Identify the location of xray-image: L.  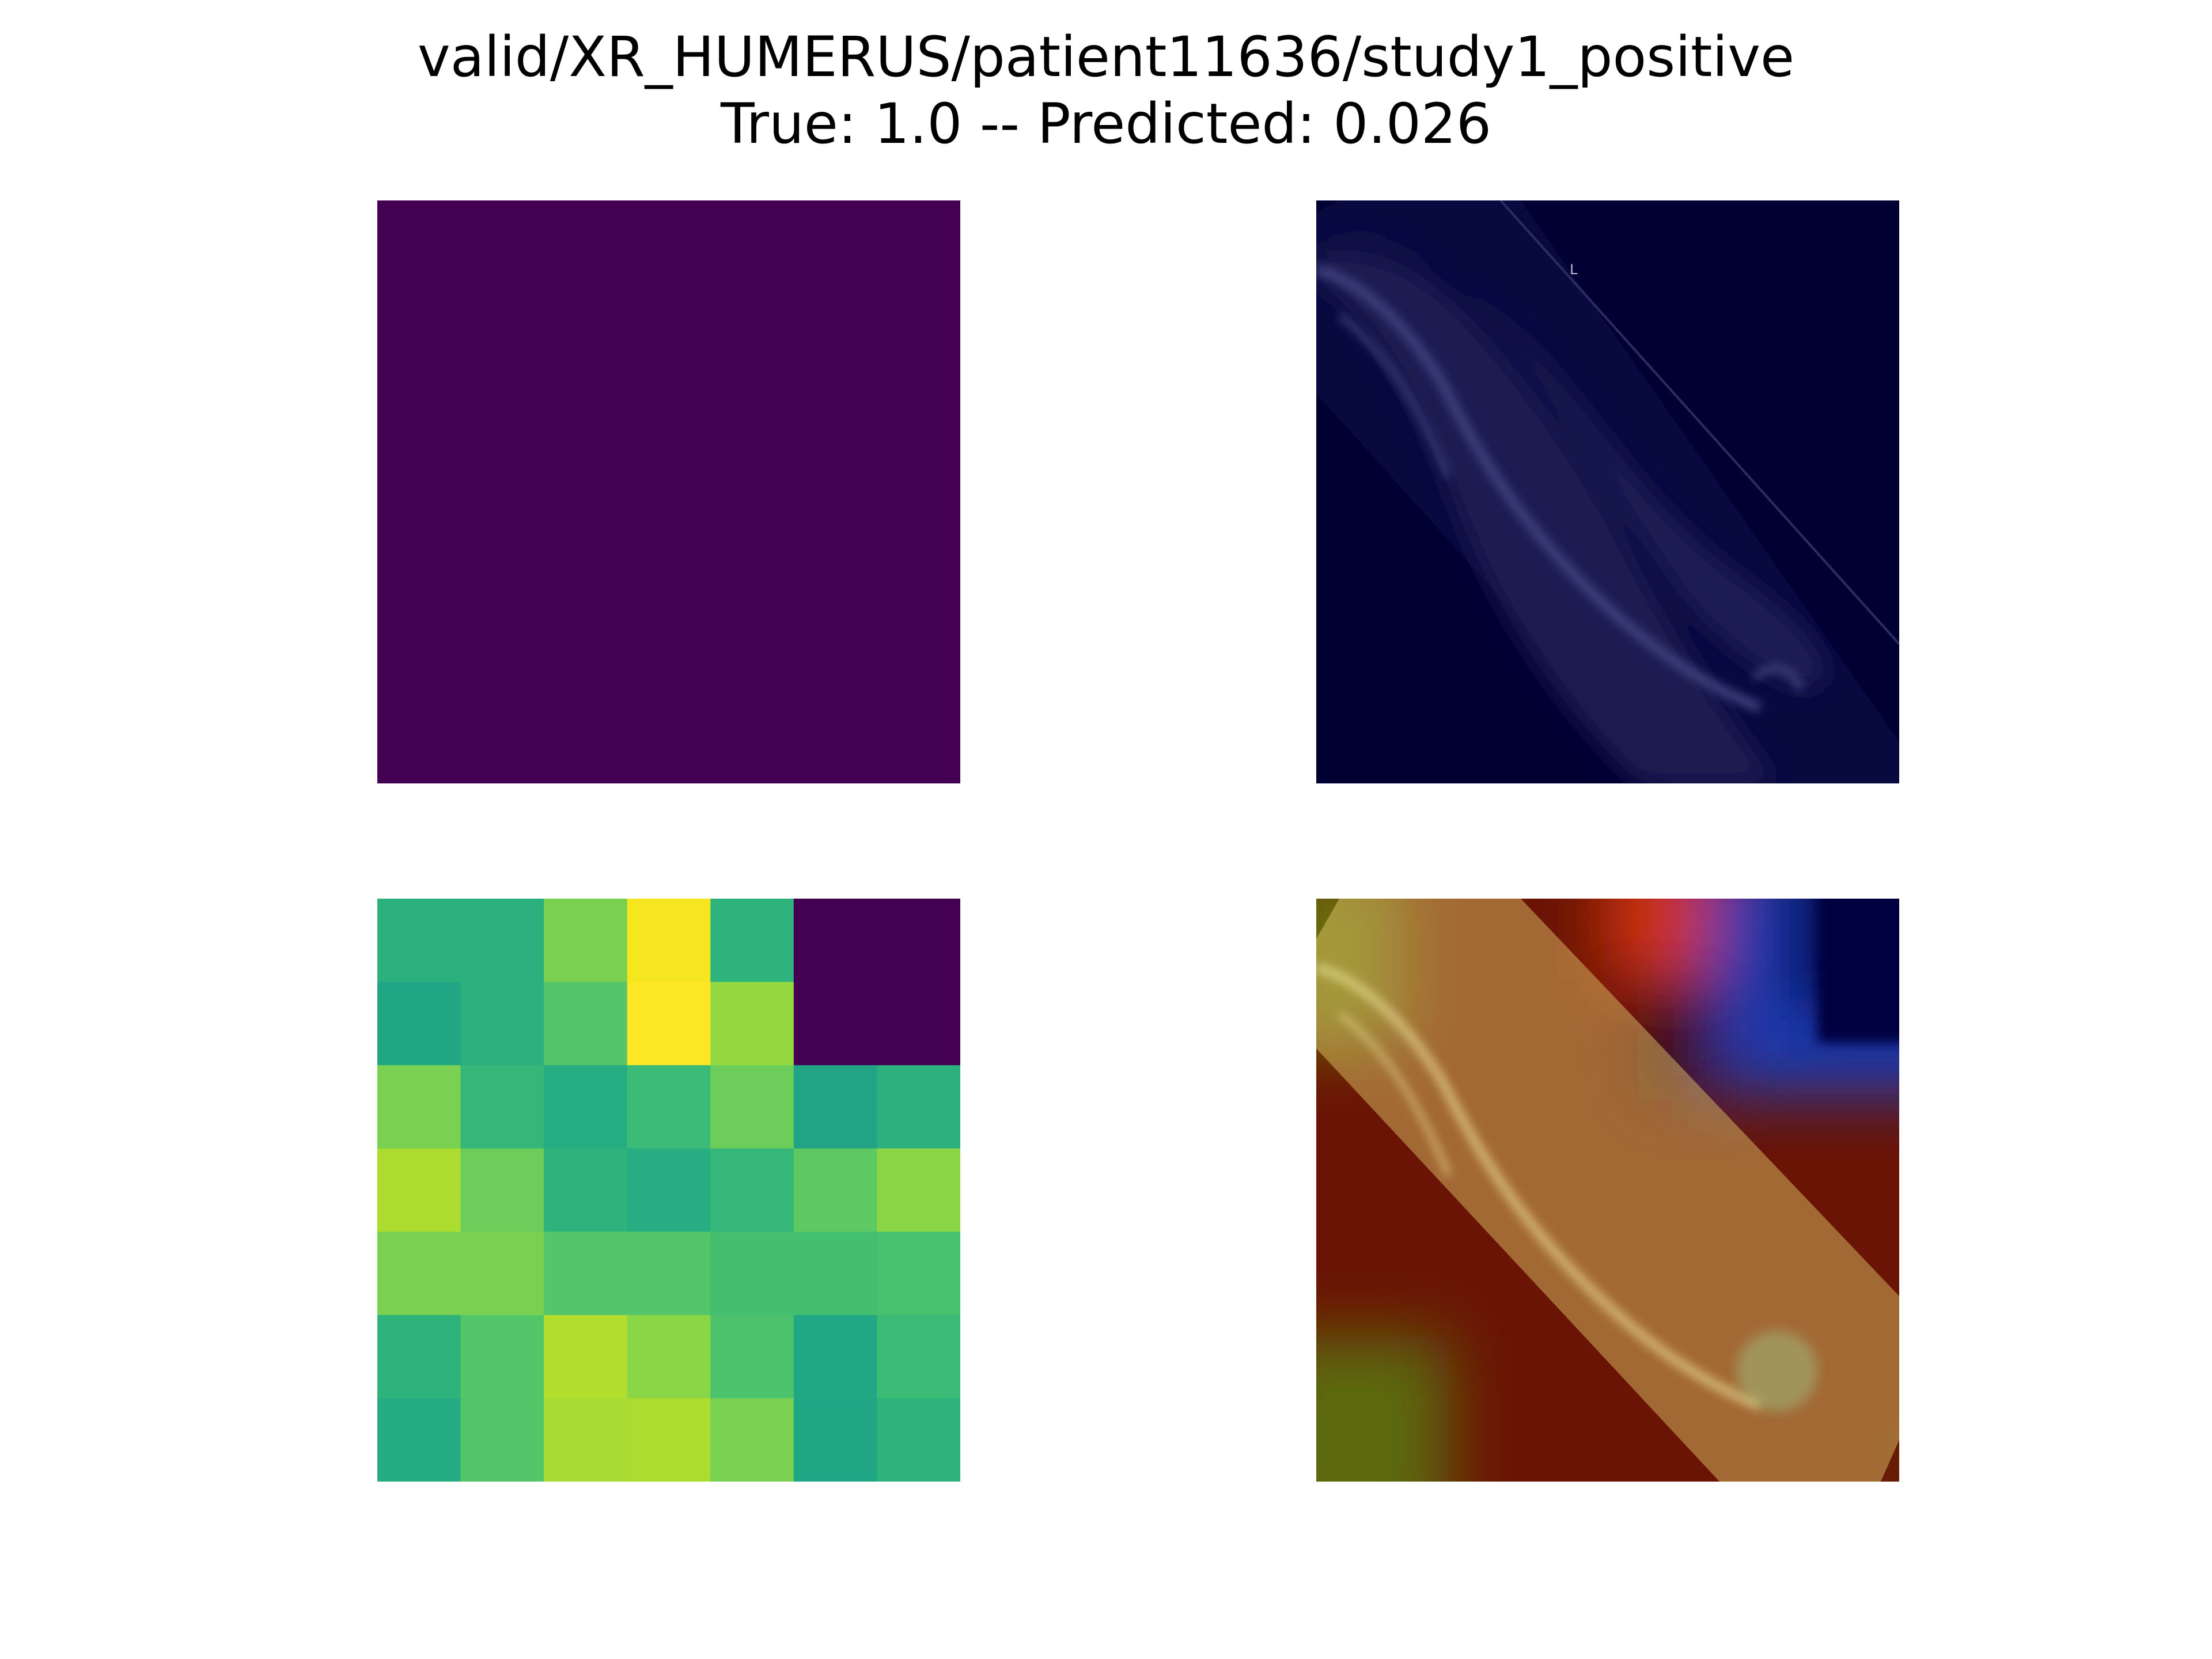
(1607, 491).